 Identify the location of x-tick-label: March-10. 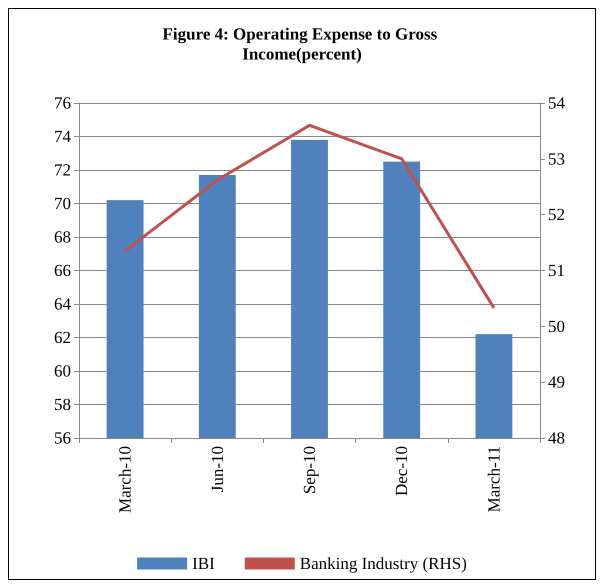
(125, 480).